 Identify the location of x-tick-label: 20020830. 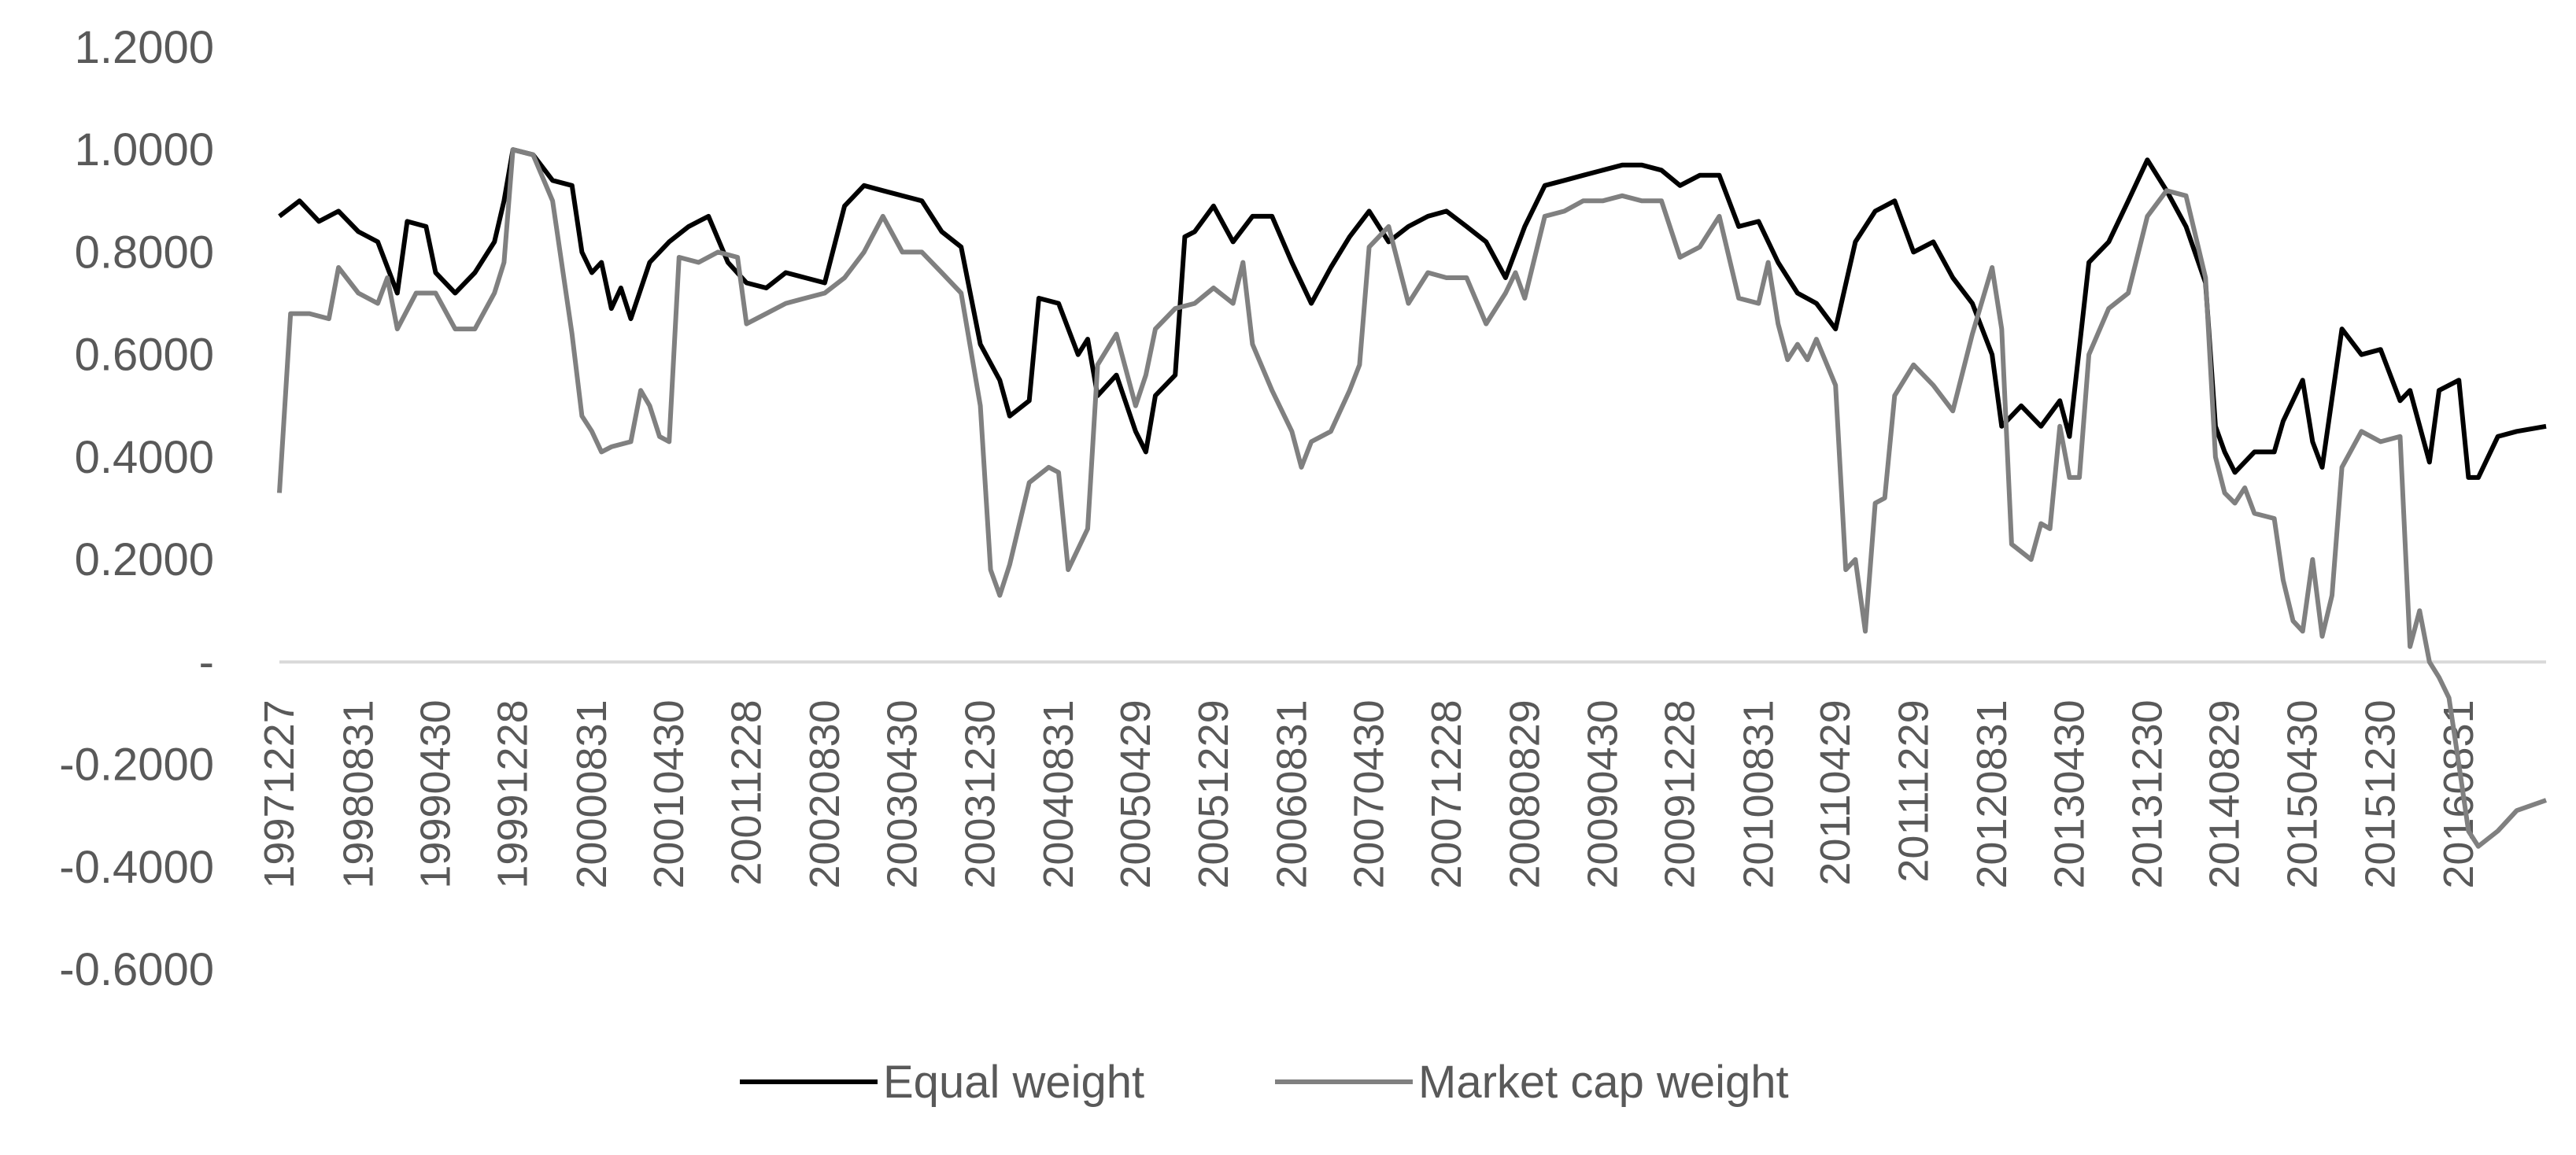
(824, 793).